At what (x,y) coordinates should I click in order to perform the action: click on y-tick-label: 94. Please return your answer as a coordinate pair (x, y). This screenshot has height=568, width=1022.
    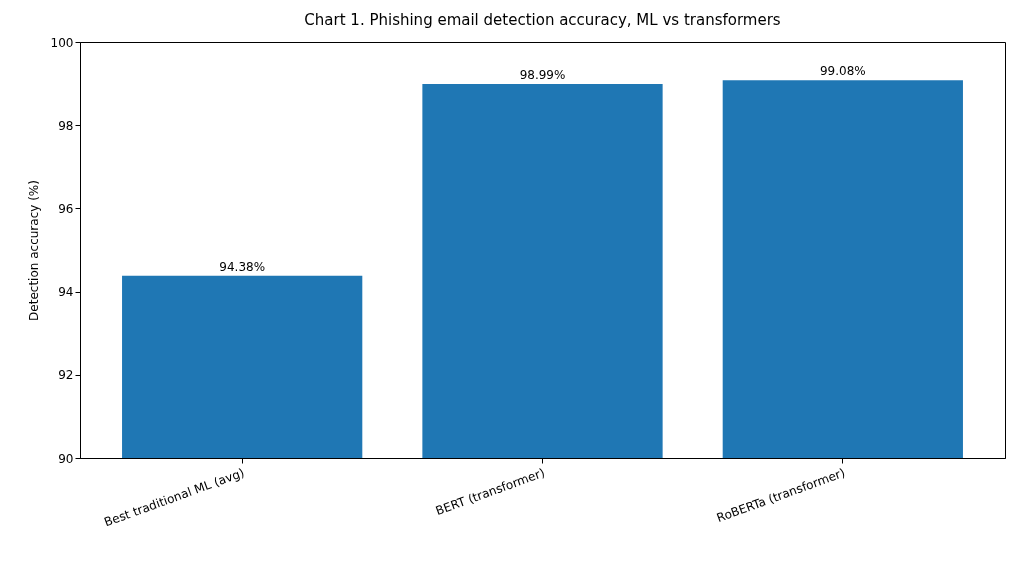
    Looking at the image, I should click on (66, 292).